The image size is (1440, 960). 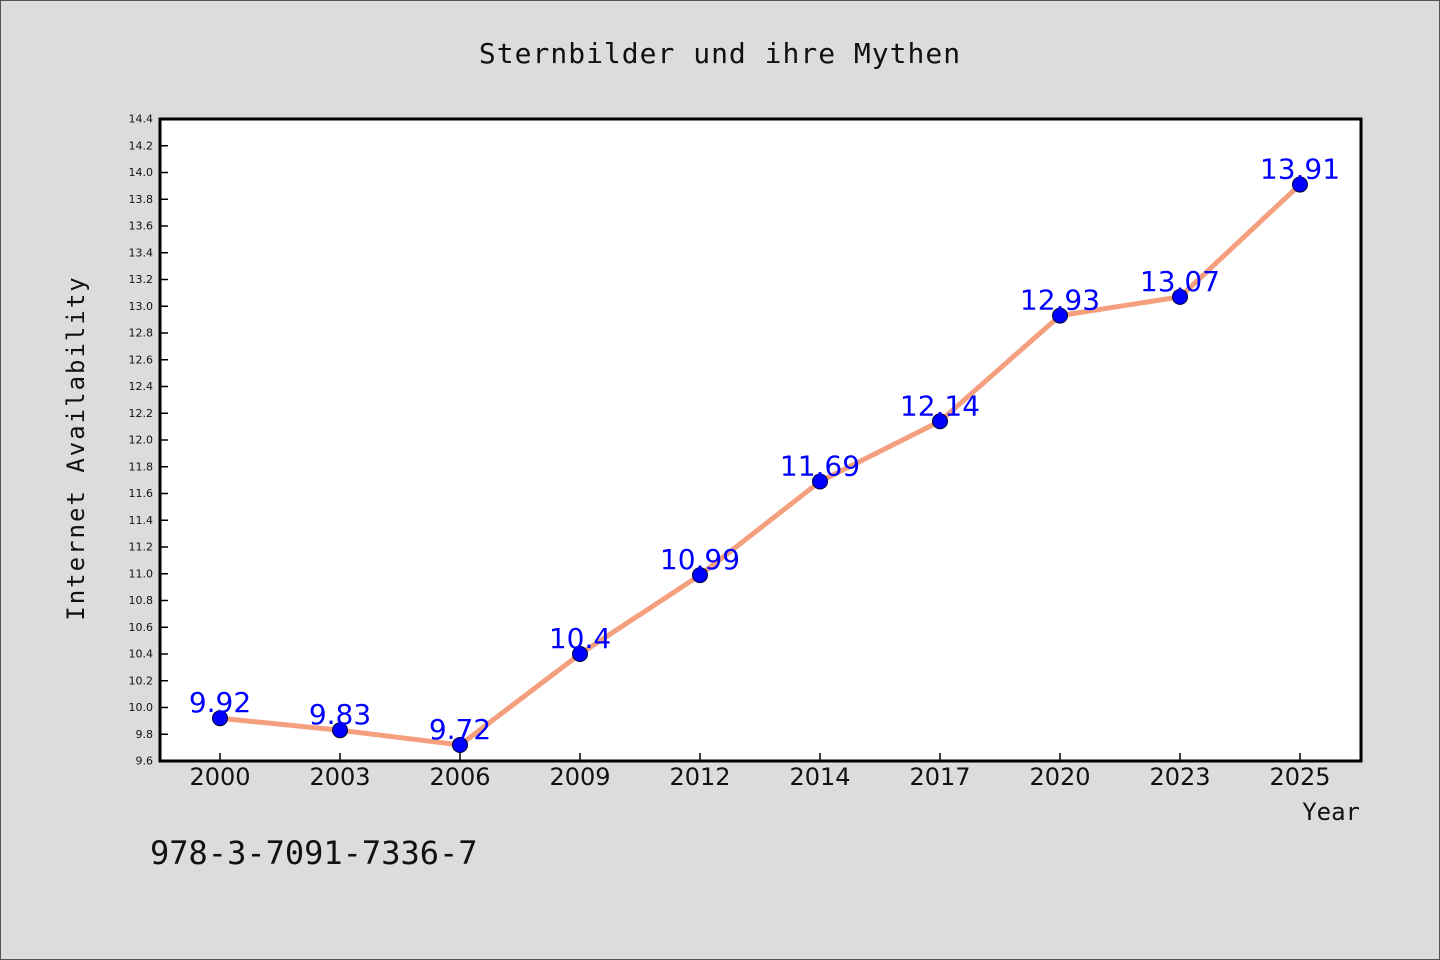 I want to click on y-tick-label: 13.2, so click(x=141, y=279).